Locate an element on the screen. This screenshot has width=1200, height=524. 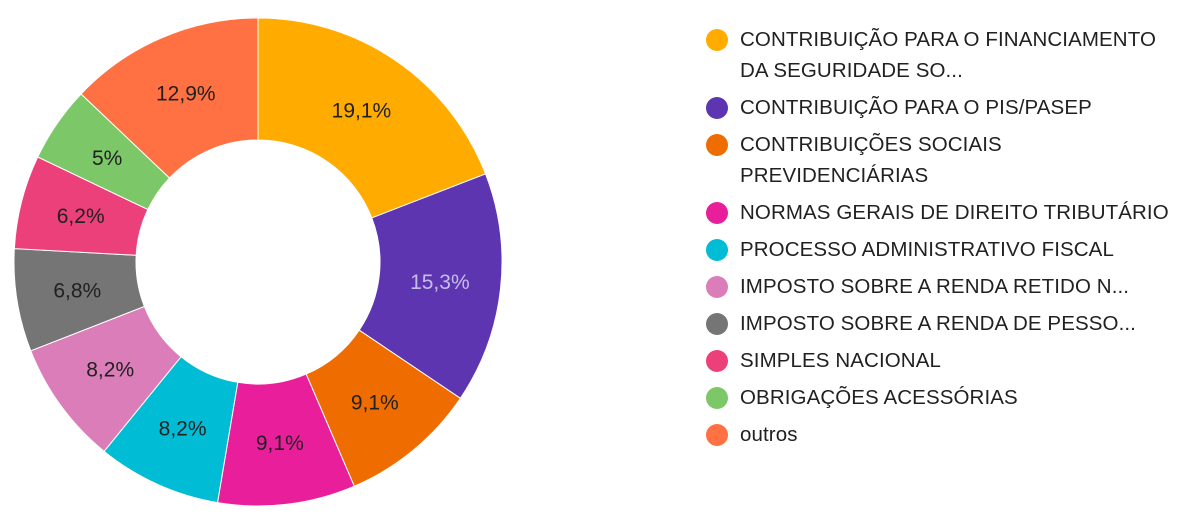
legend-label: SIMPLES NACIONAL is located at coordinates (840, 360).